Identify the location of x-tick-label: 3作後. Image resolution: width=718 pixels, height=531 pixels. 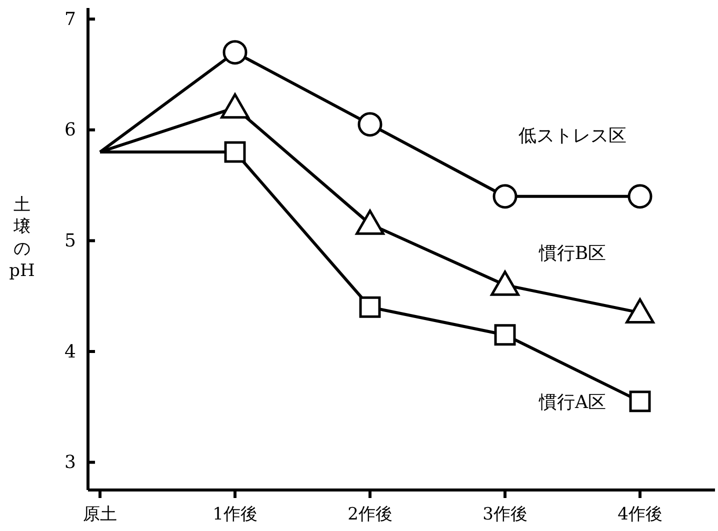
(505, 514).